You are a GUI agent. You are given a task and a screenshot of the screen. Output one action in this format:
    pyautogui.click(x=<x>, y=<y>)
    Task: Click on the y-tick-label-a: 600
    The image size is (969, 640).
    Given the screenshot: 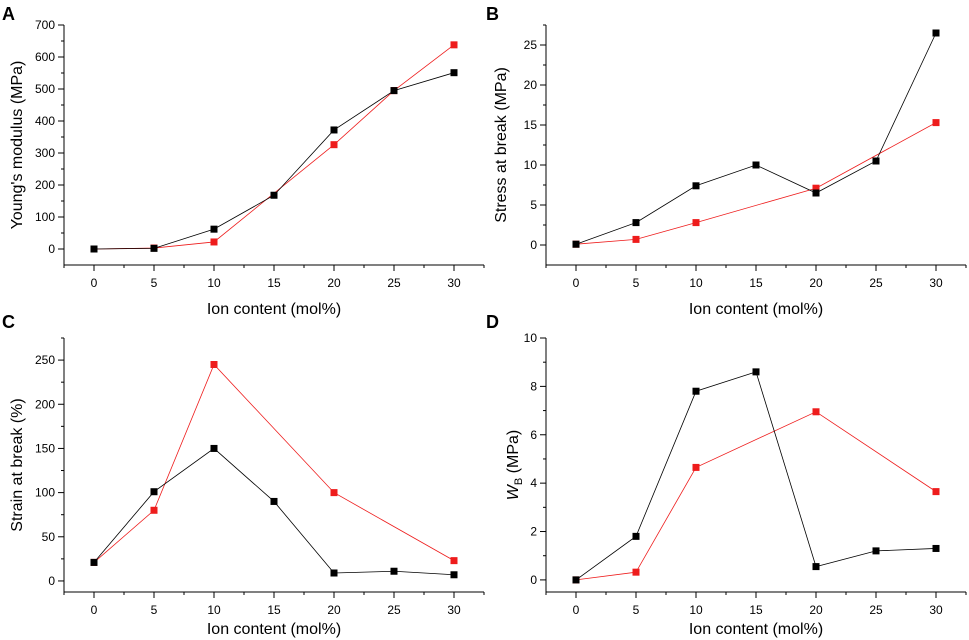 What is the action you would take?
    pyautogui.click(x=45, y=57)
    